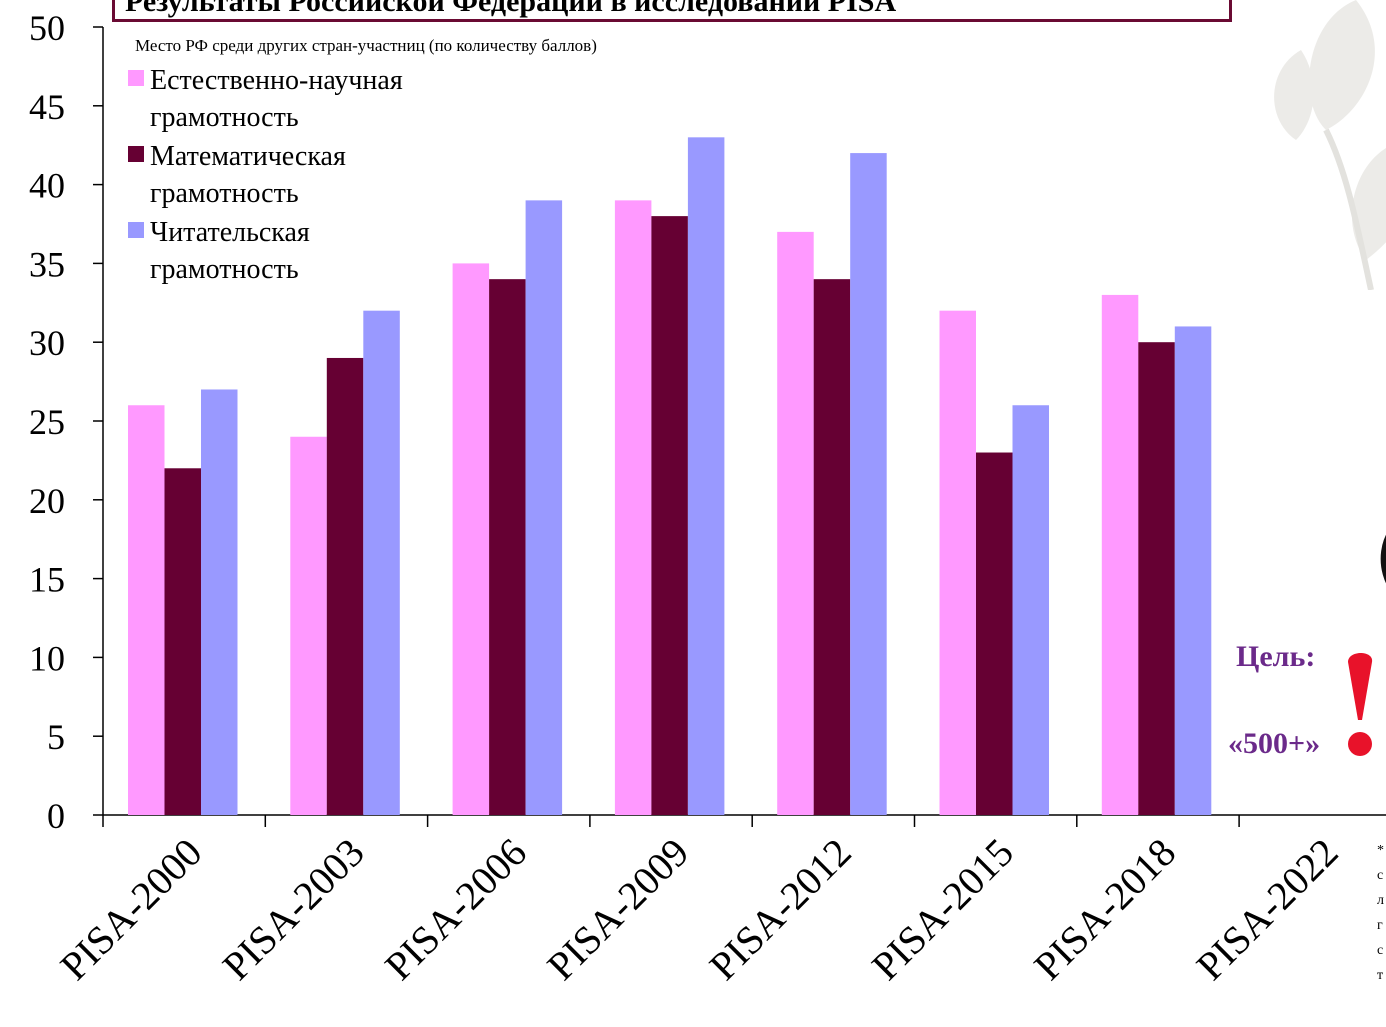 The height and width of the screenshot is (1027, 1386). What do you see at coordinates (1104, 909) in the screenshot?
I see `x-tick-label: PISA-2018` at bounding box center [1104, 909].